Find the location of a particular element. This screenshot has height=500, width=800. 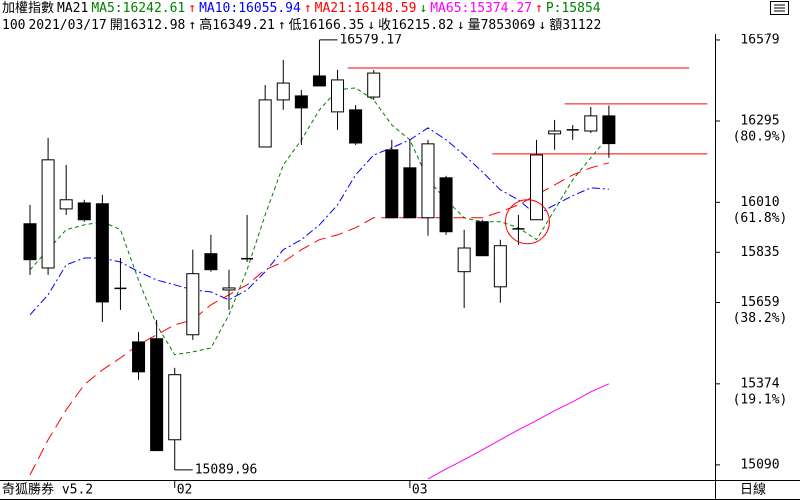

fib-label: (61.8%) is located at coordinates (760, 218).